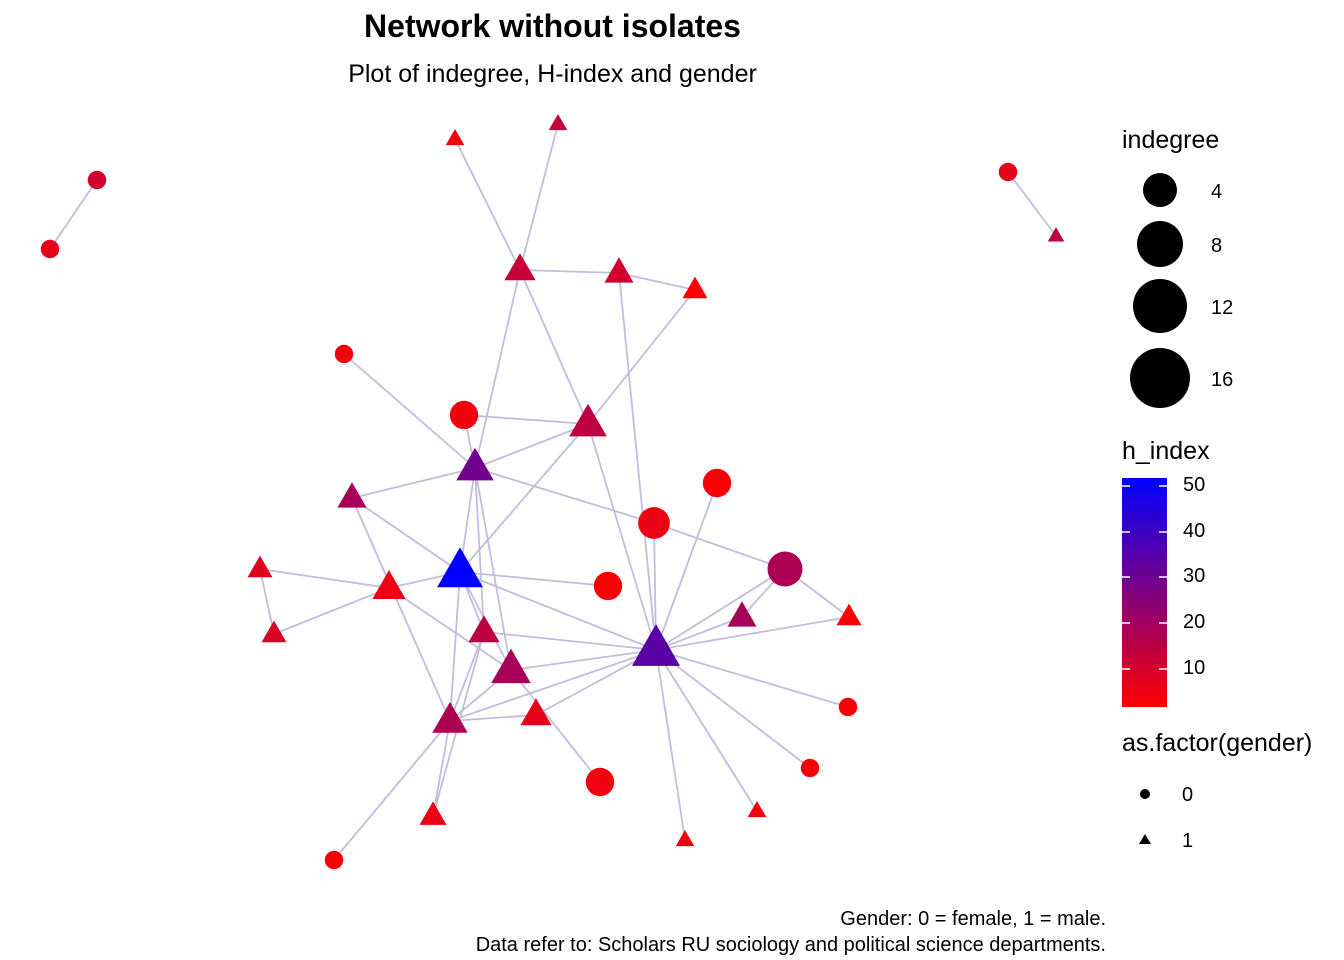 This screenshot has width=1344, height=960. What do you see at coordinates (97, 180) in the screenshot?
I see `node-circle-a` at bounding box center [97, 180].